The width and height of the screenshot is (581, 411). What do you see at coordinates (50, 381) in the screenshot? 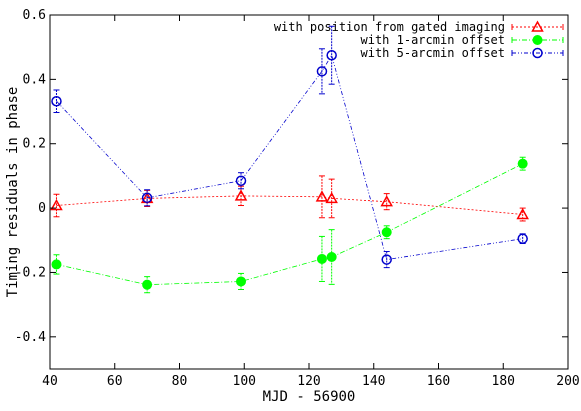
I see `x-tick-label: 40` at bounding box center [50, 381].